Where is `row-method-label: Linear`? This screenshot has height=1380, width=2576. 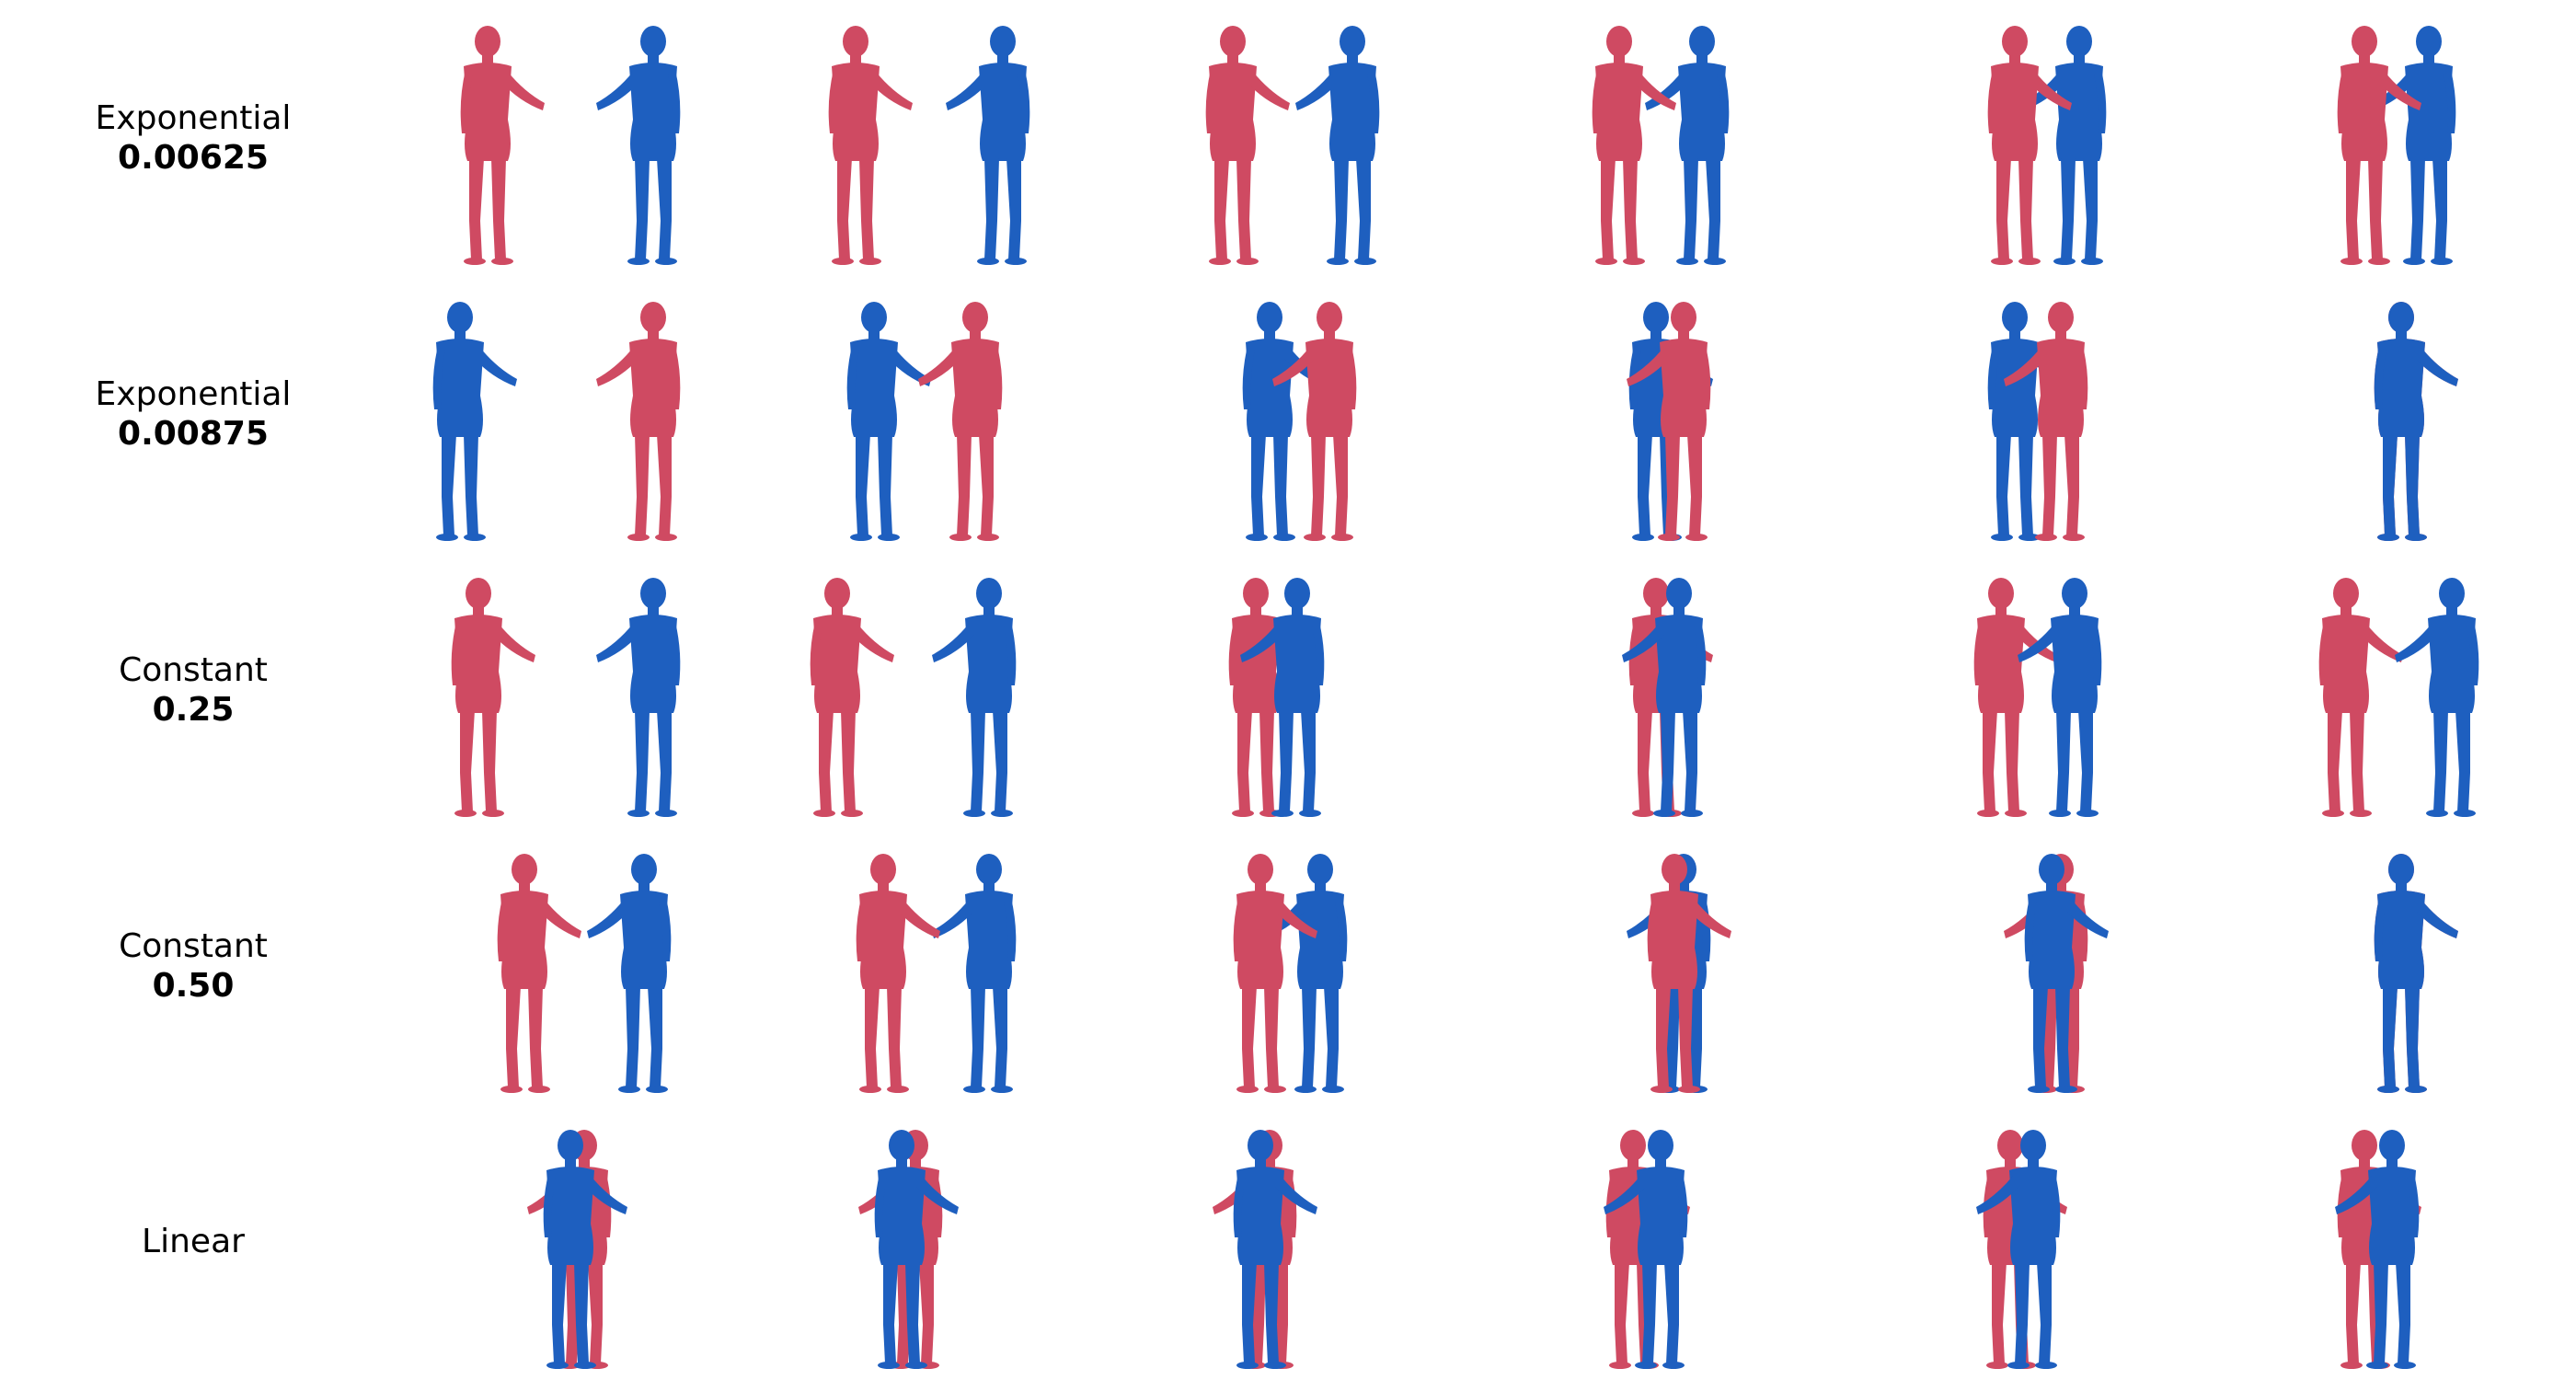 row-method-label: Linear is located at coordinates (193, 1242).